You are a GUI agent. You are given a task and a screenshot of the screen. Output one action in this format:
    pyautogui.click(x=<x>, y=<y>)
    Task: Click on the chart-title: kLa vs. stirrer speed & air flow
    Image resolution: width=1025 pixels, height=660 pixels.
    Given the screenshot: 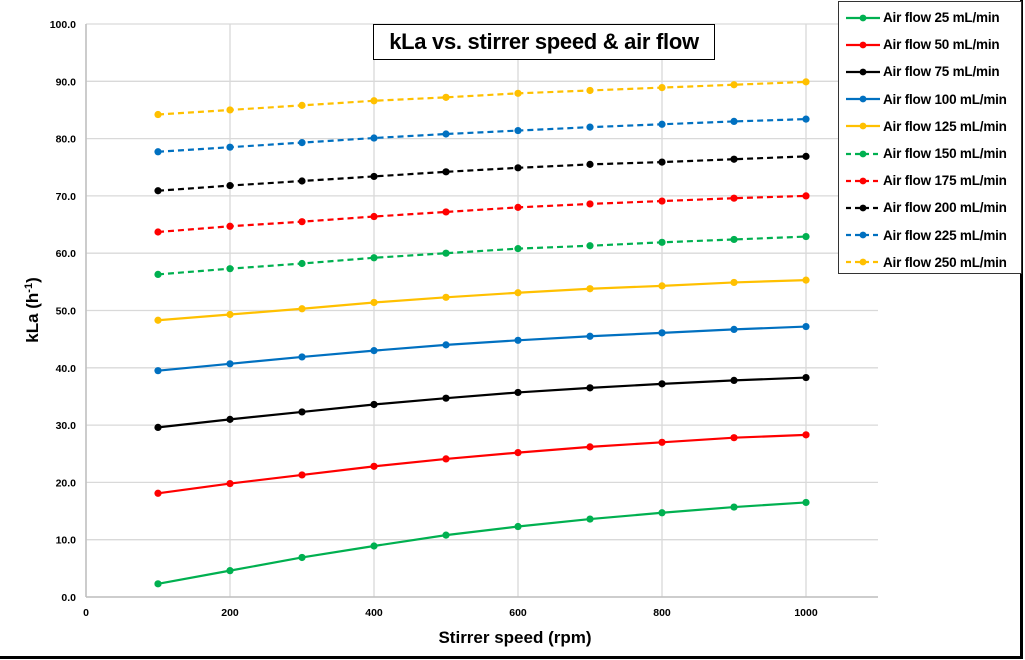 What is the action you would take?
    pyautogui.click(x=544, y=42)
    